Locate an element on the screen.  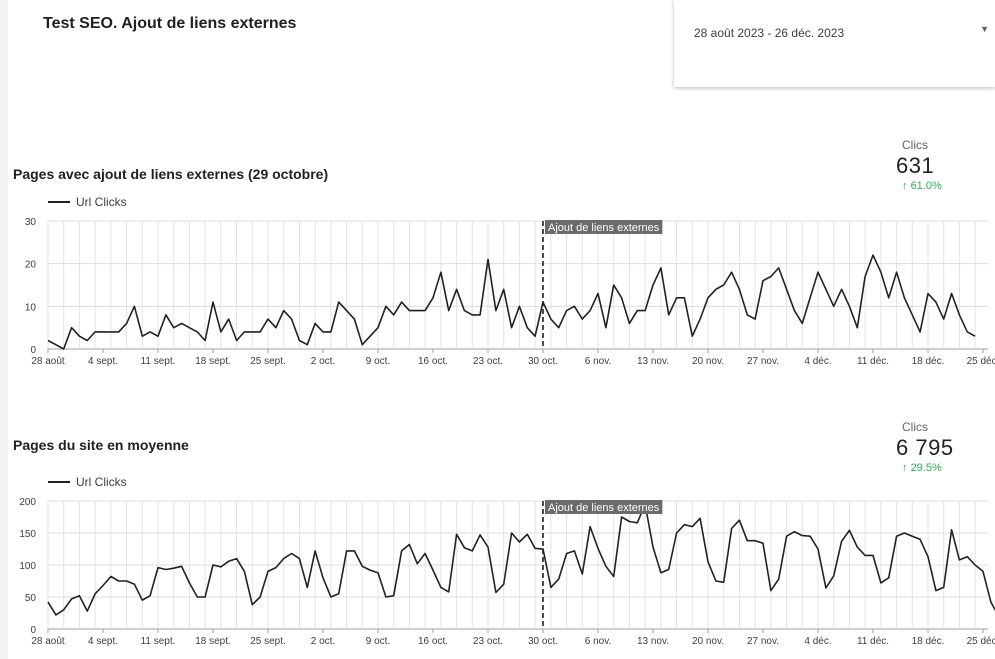
chart-2-legend: Url Clicks is located at coordinates (87, 482).